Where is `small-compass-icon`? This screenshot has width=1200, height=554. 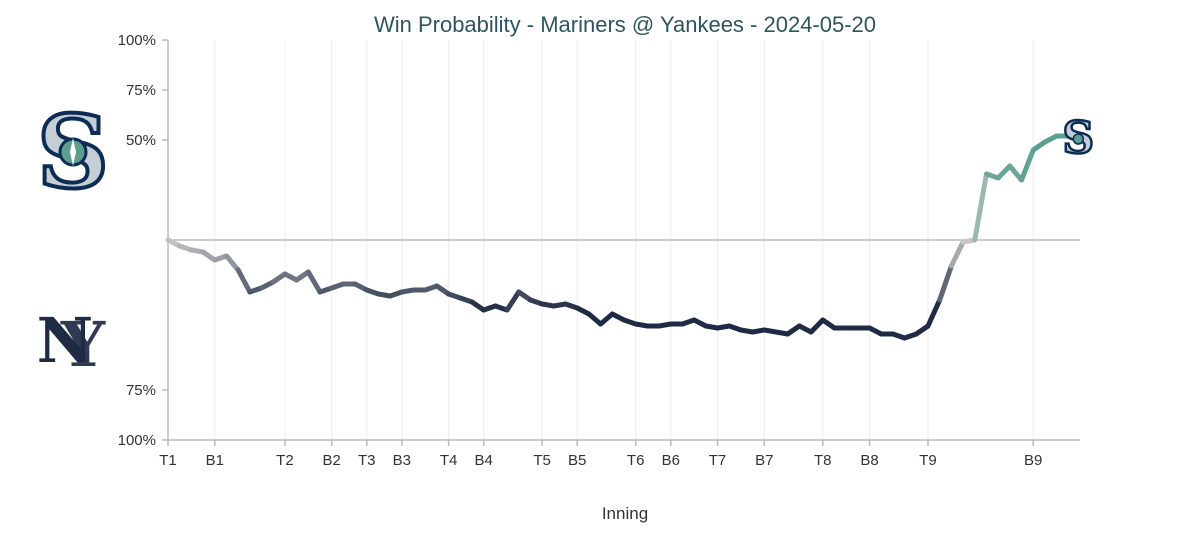
small-compass-icon is located at coordinates (1078, 139).